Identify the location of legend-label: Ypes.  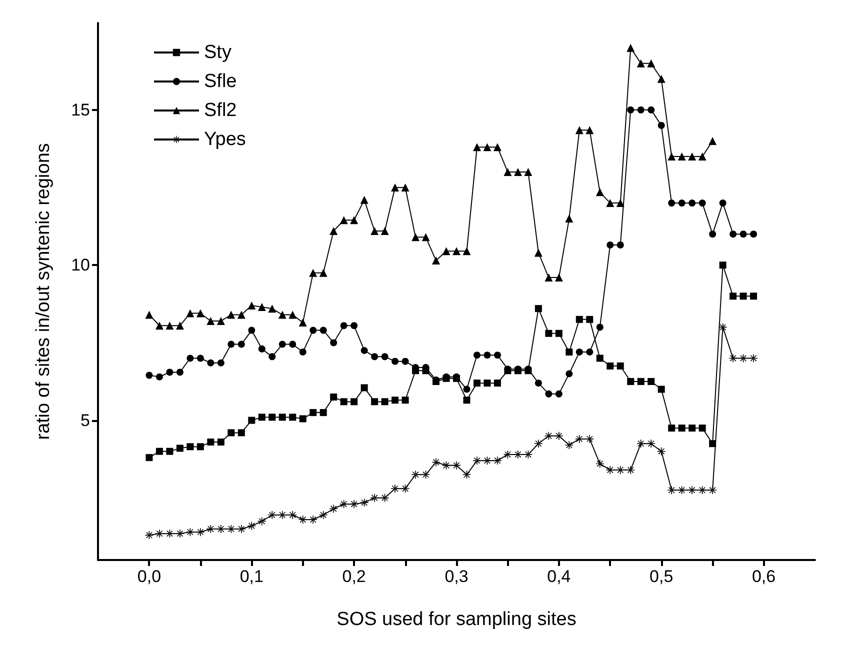
(225, 139).